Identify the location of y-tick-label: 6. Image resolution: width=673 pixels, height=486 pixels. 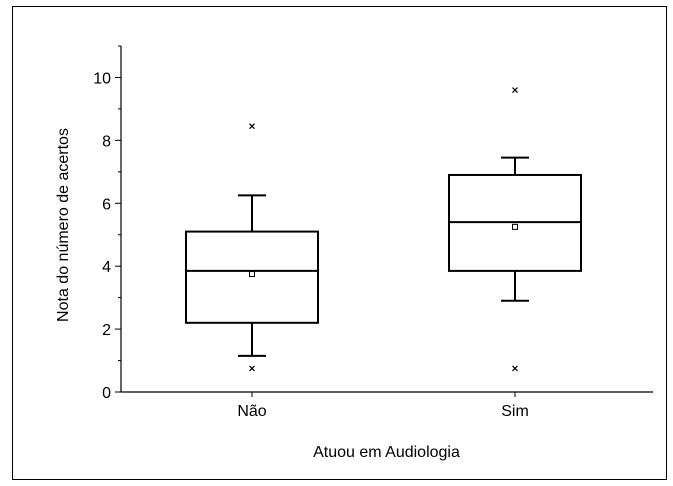
(106, 204).